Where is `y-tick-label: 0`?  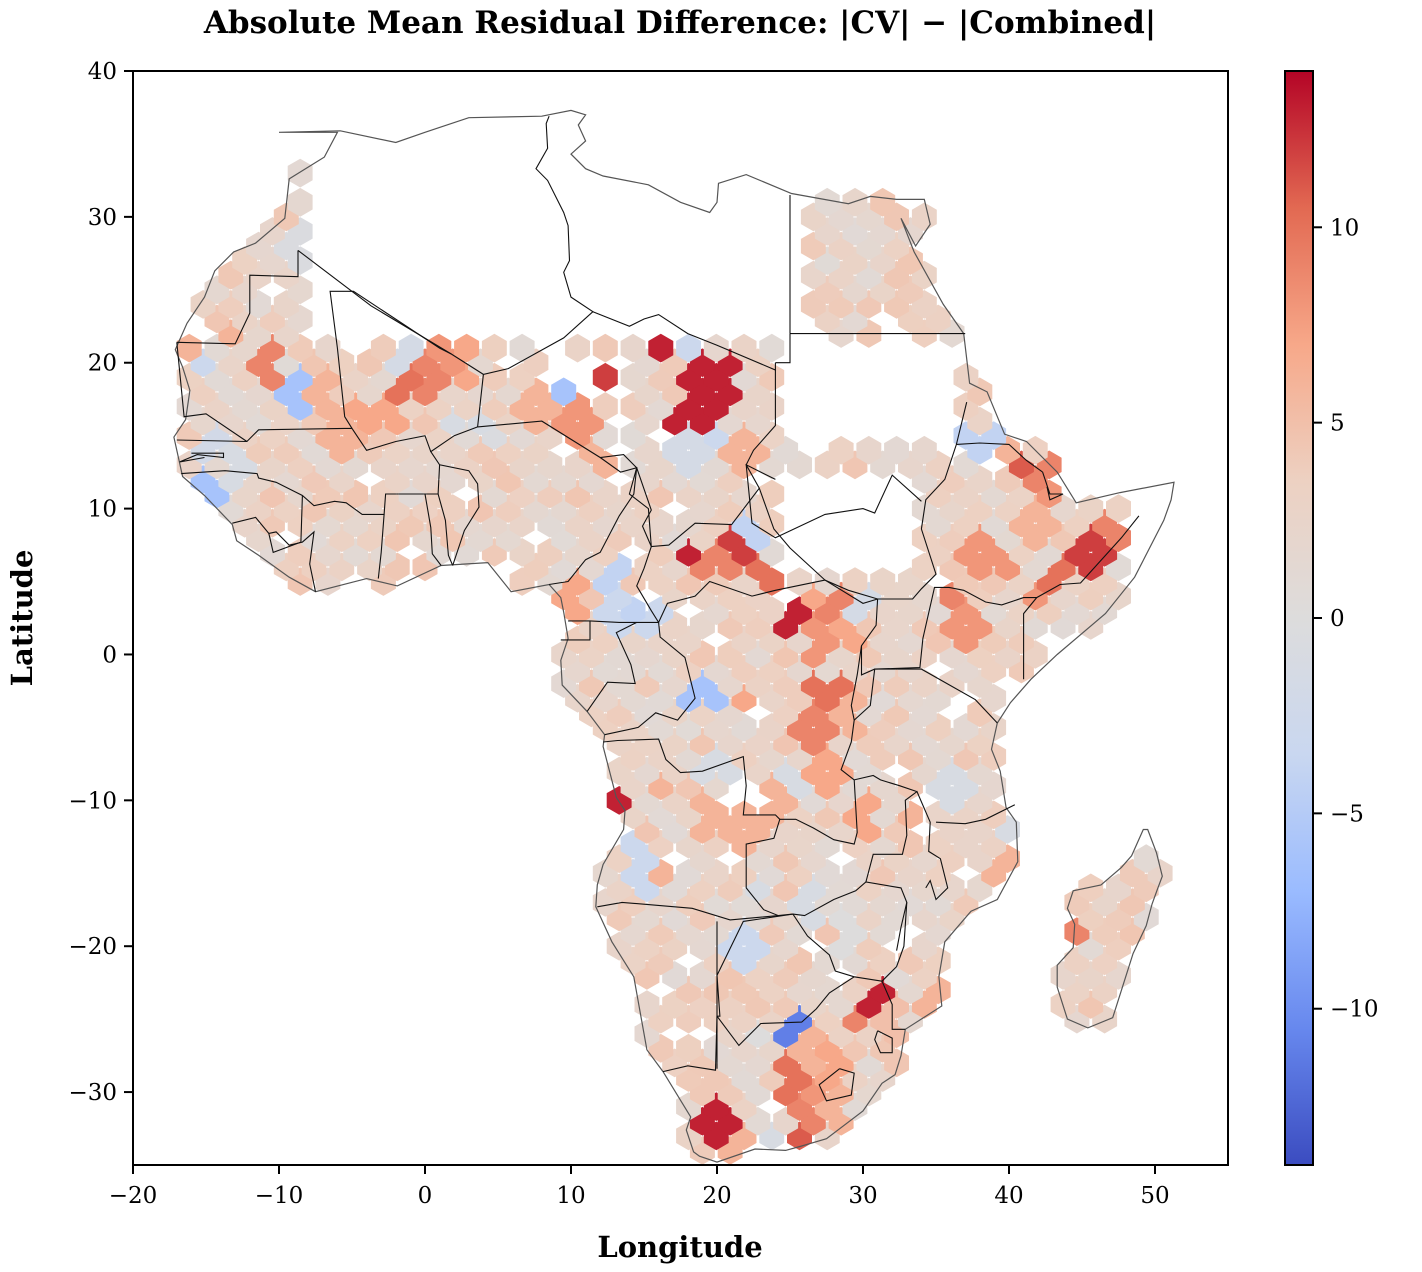 y-tick-label: 0 is located at coordinates (109, 655).